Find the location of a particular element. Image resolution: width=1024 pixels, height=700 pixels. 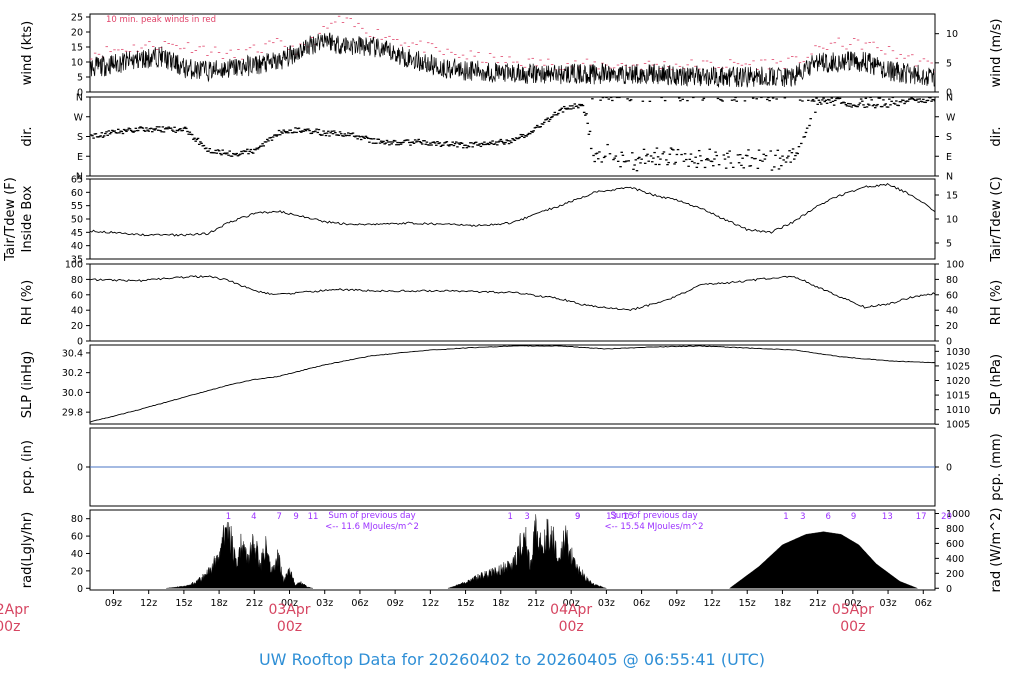

panel-3: 0 20 40 60 80 100 0 20 40 60 80 100 RH (%) RH (%) is located at coordinates (512, 304).